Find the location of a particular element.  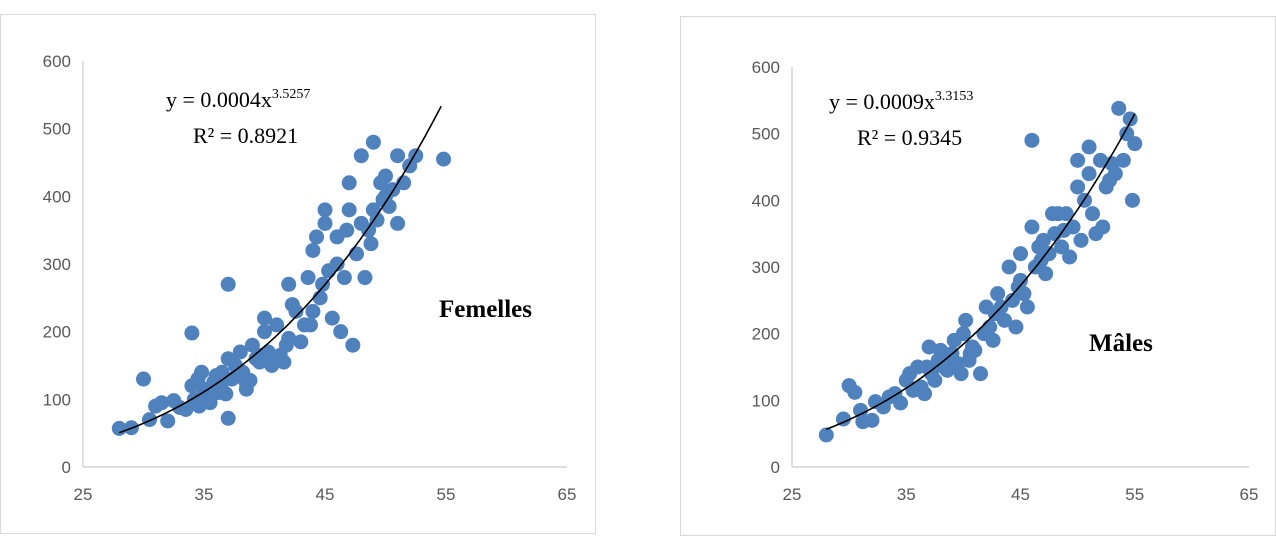

y-tick-label: 0 is located at coordinates (66, 467).